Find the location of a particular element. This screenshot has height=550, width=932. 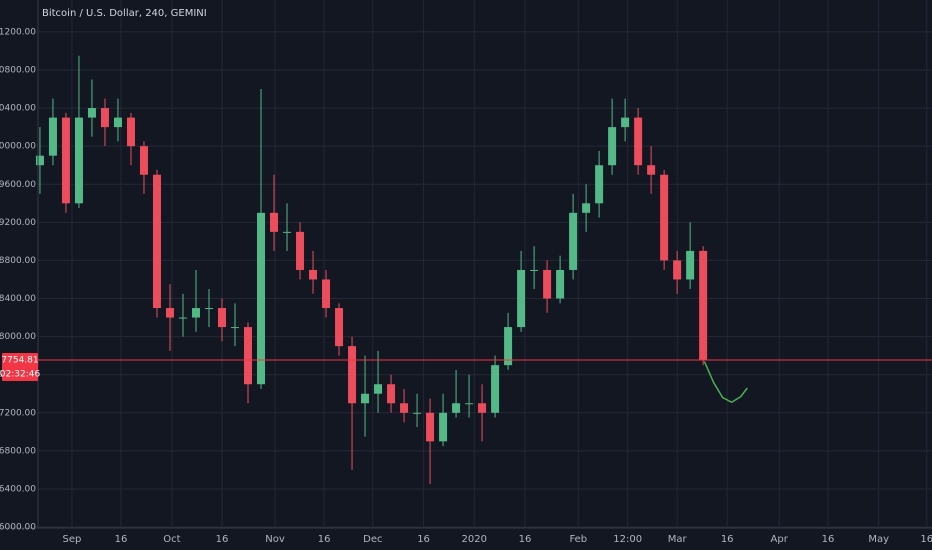

y-tick-label: 10000.00 is located at coordinates (18, 147).